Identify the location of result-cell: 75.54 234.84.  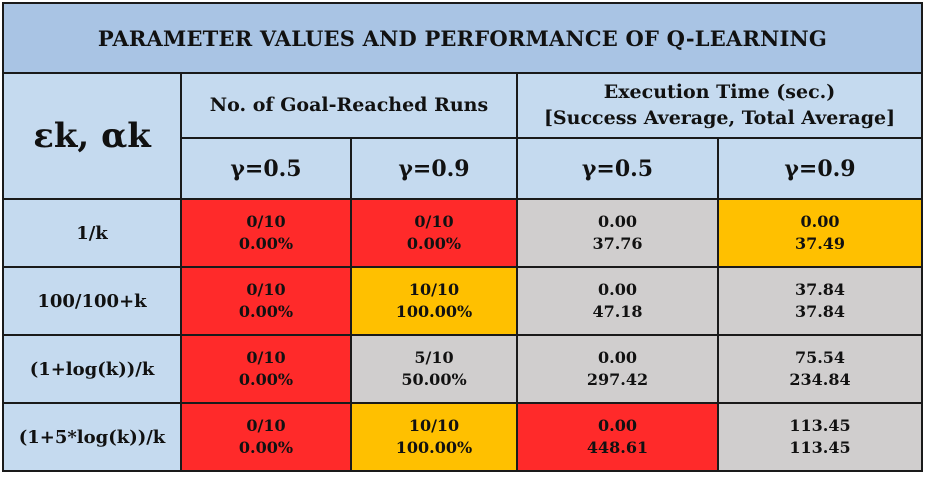
(820, 369).